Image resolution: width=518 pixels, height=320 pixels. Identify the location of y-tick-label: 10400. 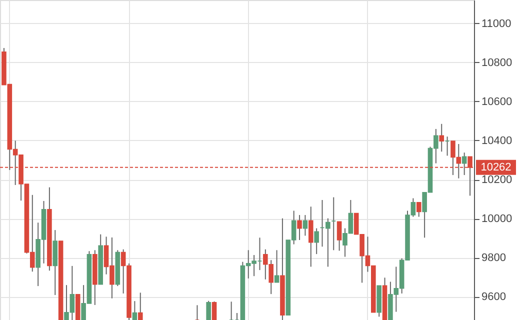
(497, 140).